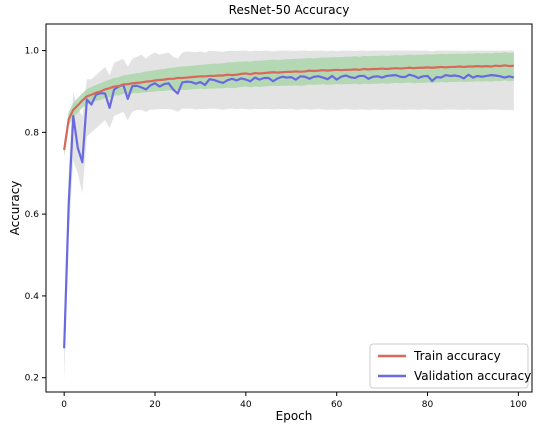 Image resolution: width=550 pixels, height=428 pixels. I want to click on y-tick-label: 0.2, so click(32, 379).